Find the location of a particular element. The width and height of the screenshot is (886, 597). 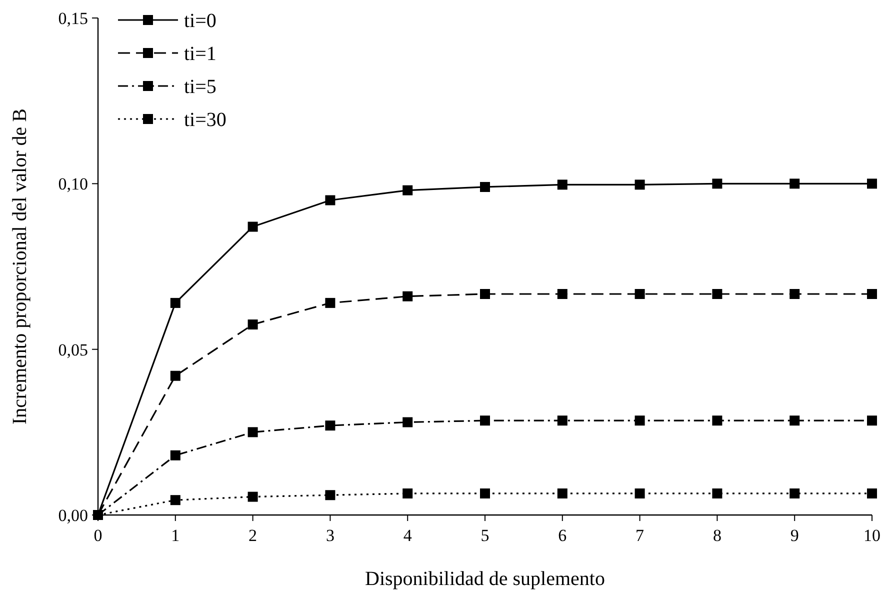

x-tick-label: 3 is located at coordinates (330, 535).